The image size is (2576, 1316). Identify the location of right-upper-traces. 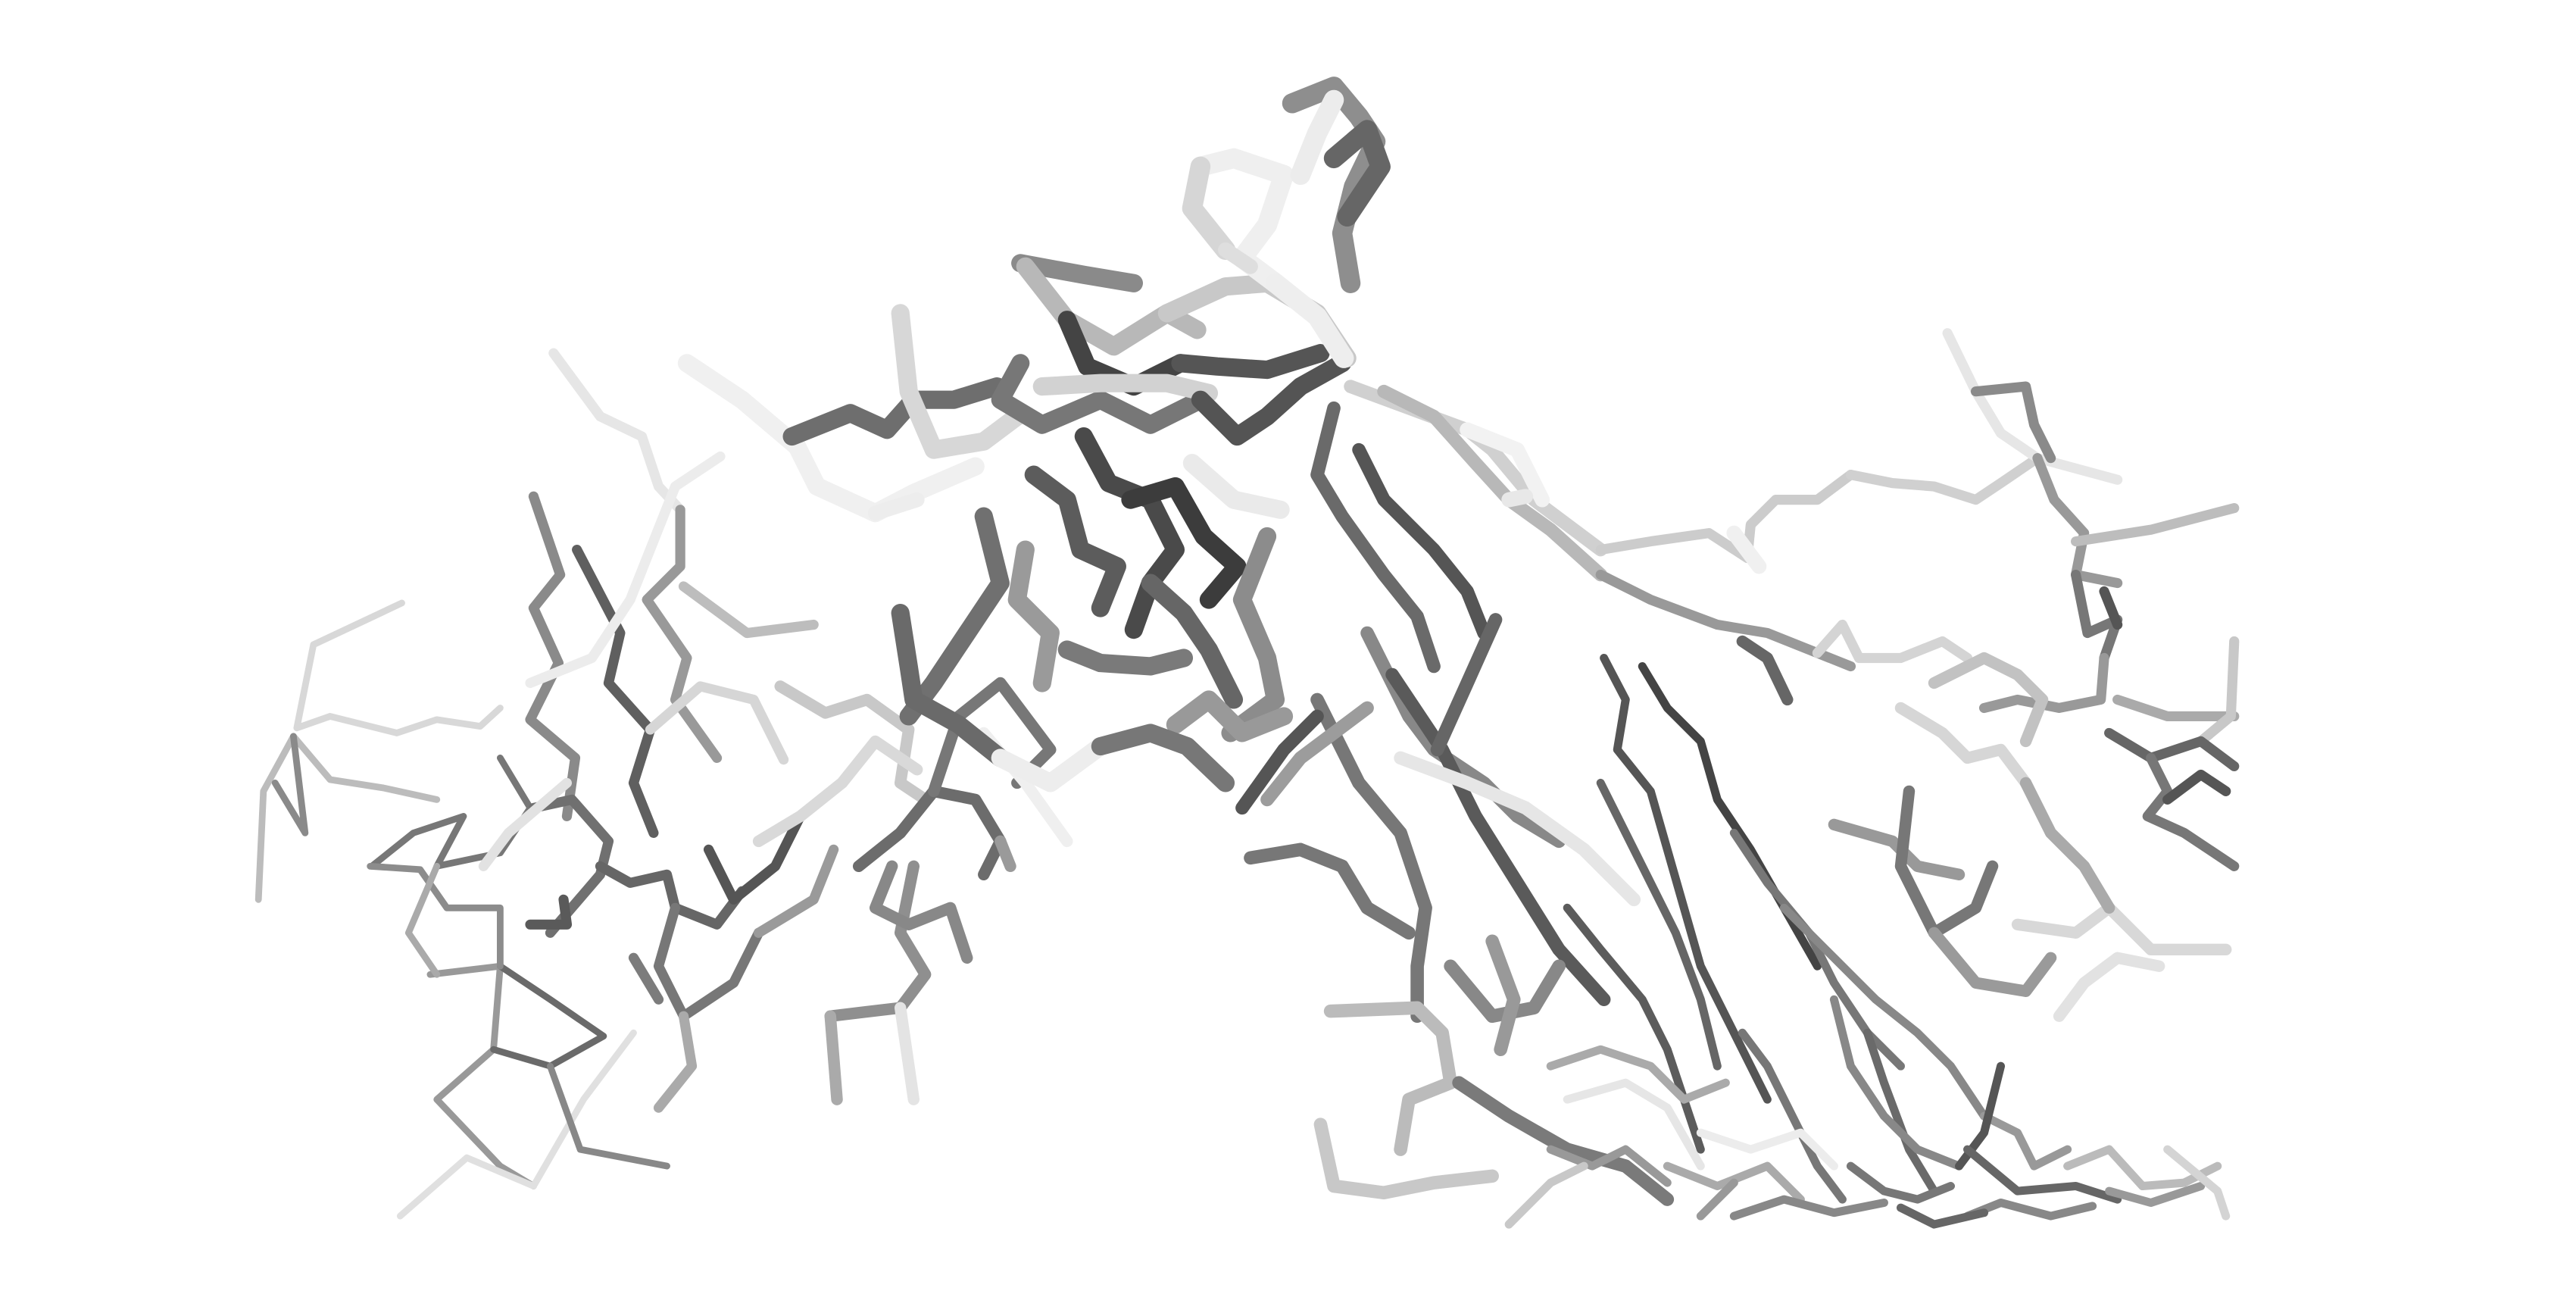
(1918, 599).